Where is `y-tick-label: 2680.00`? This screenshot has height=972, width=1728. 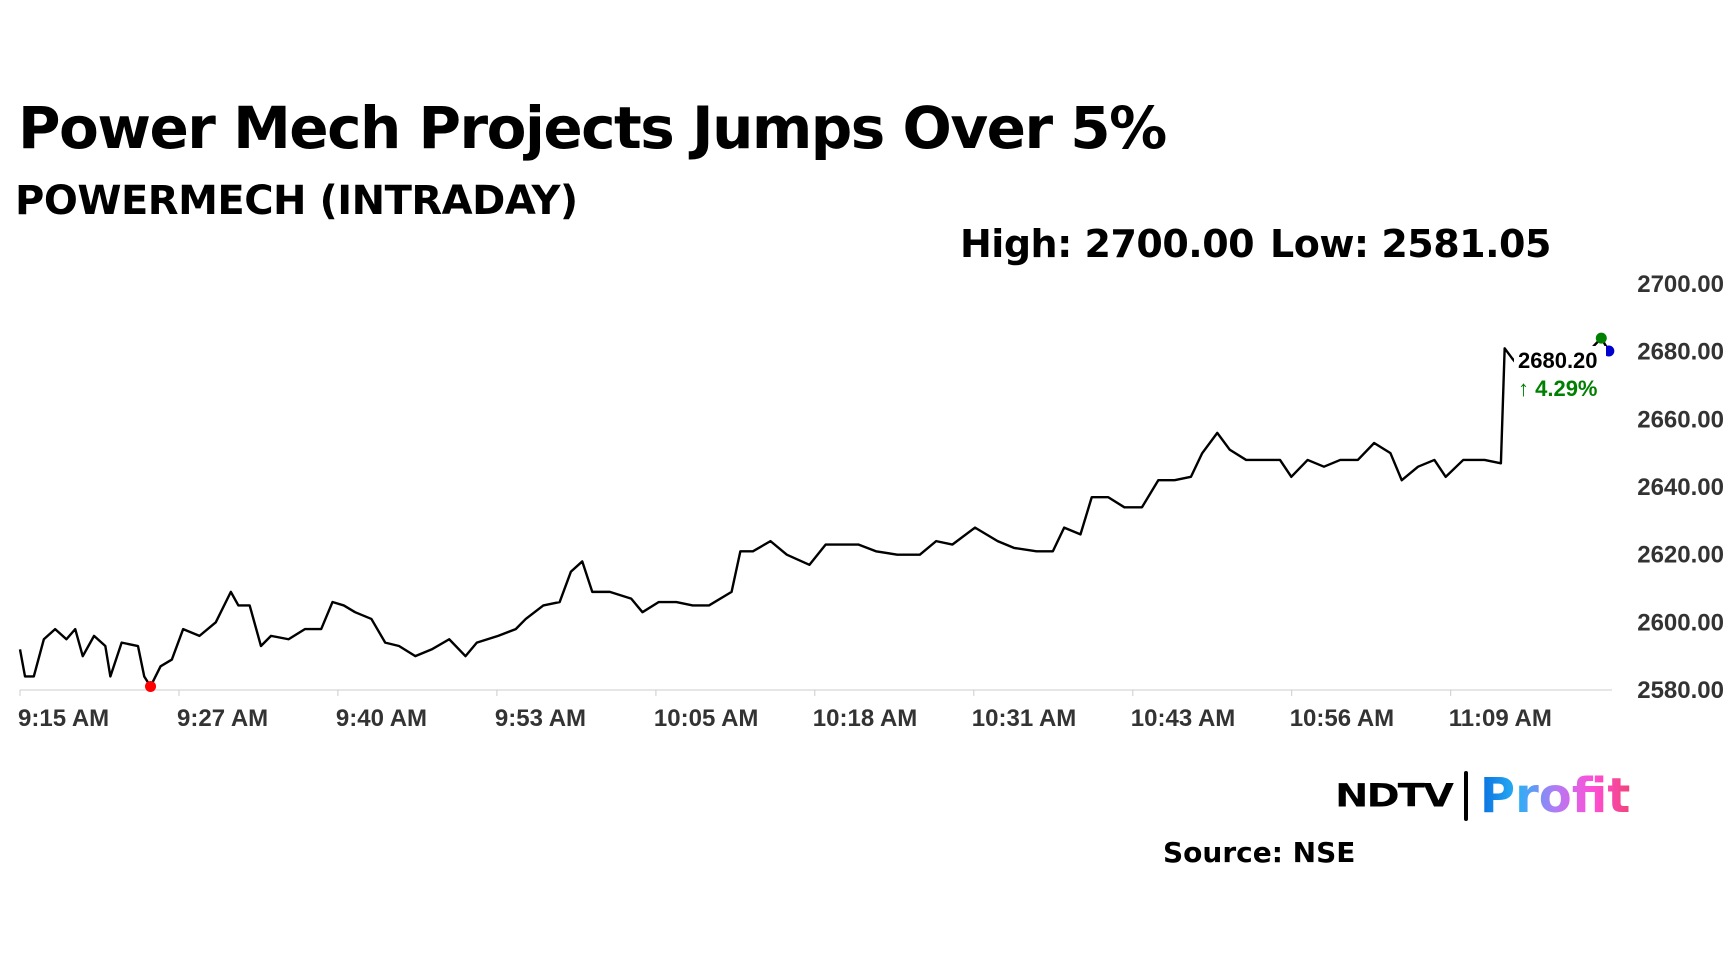 y-tick-label: 2680.00 is located at coordinates (1680, 352).